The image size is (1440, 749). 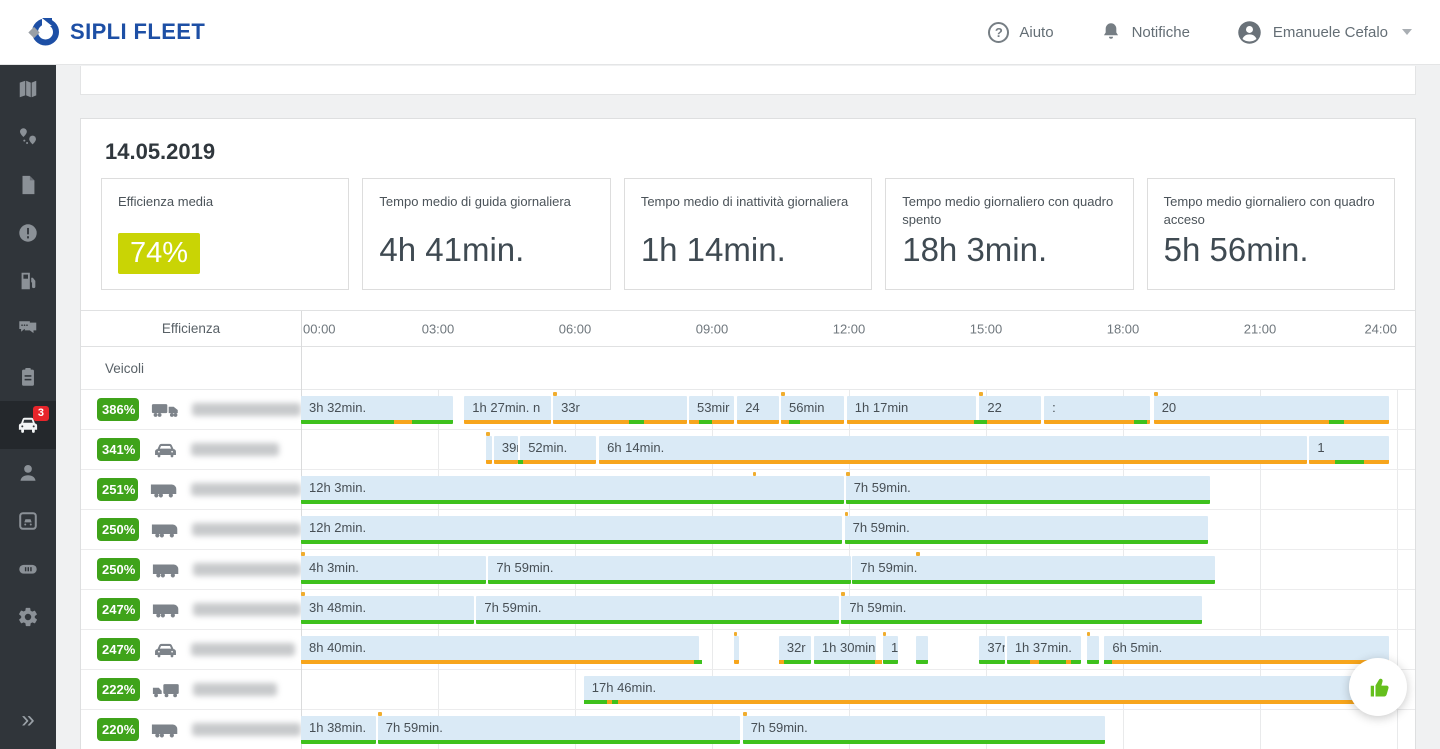 I want to click on notifications-menu: Notifiche, so click(x=1145, y=32).